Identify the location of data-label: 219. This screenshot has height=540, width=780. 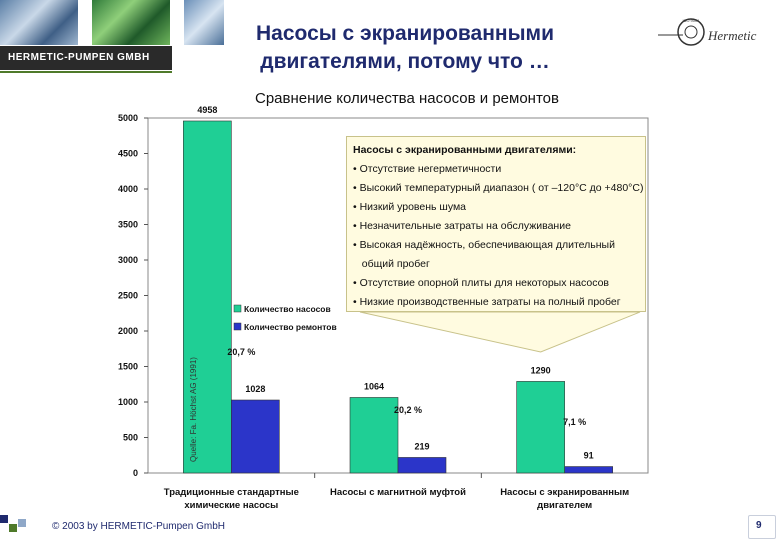
(421, 446).